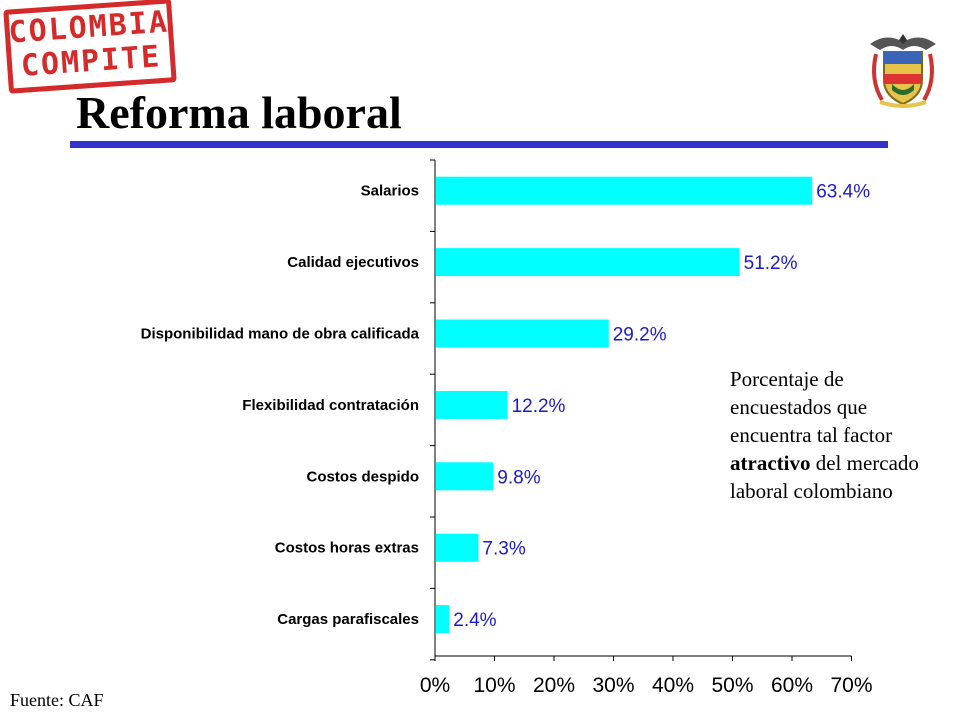 The width and height of the screenshot is (960, 720). Describe the element at coordinates (390, 191) in the screenshot. I see `category-label: Salarios` at that location.